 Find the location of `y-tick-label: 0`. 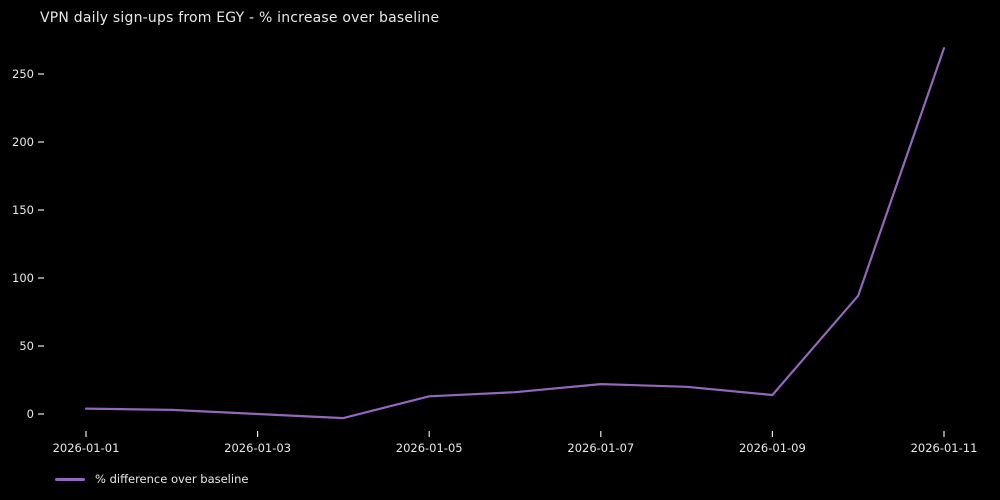

y-tick-label: 0 is located at coordinates (30, 414).